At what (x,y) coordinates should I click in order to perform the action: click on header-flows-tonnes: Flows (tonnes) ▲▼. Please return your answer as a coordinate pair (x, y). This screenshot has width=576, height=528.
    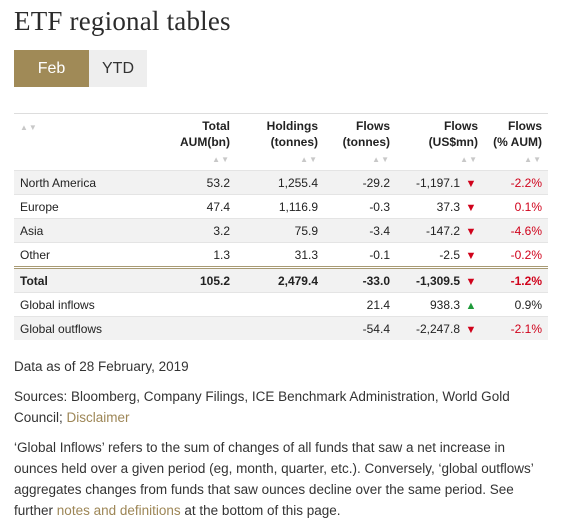
    Looking at the image, I should click on (360, 142).